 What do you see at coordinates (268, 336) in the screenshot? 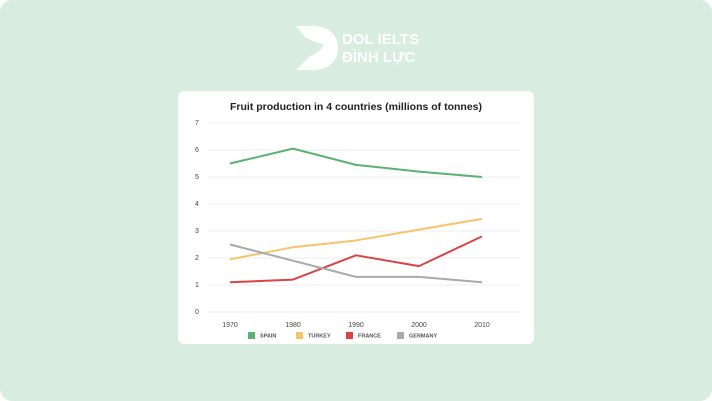
I see `legend-label: SPAIN` at bounding box center [268, 336].